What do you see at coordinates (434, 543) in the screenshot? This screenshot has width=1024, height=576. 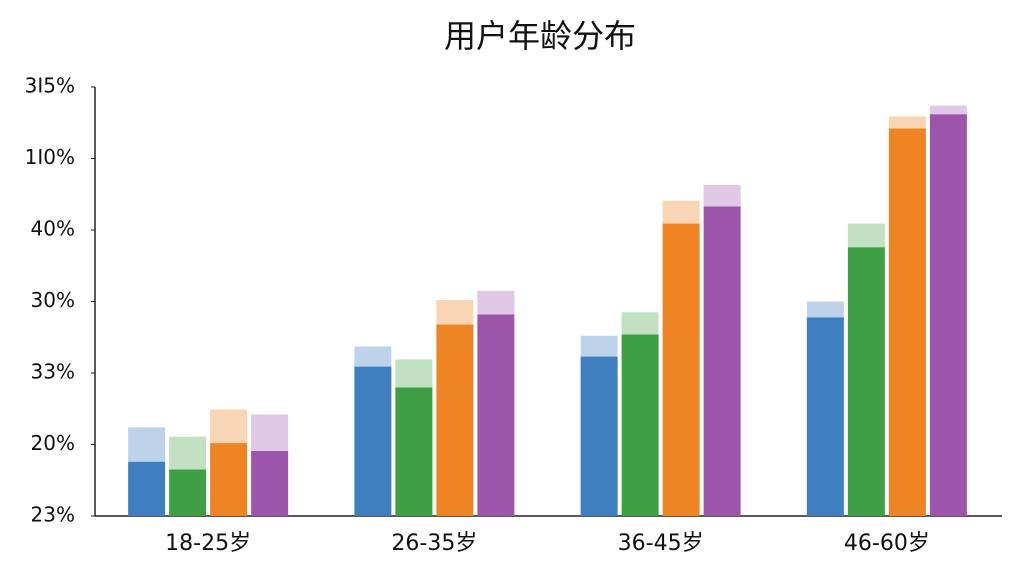 I see `x-tick-label: 26-35岁` at bounding box center [434, 543].